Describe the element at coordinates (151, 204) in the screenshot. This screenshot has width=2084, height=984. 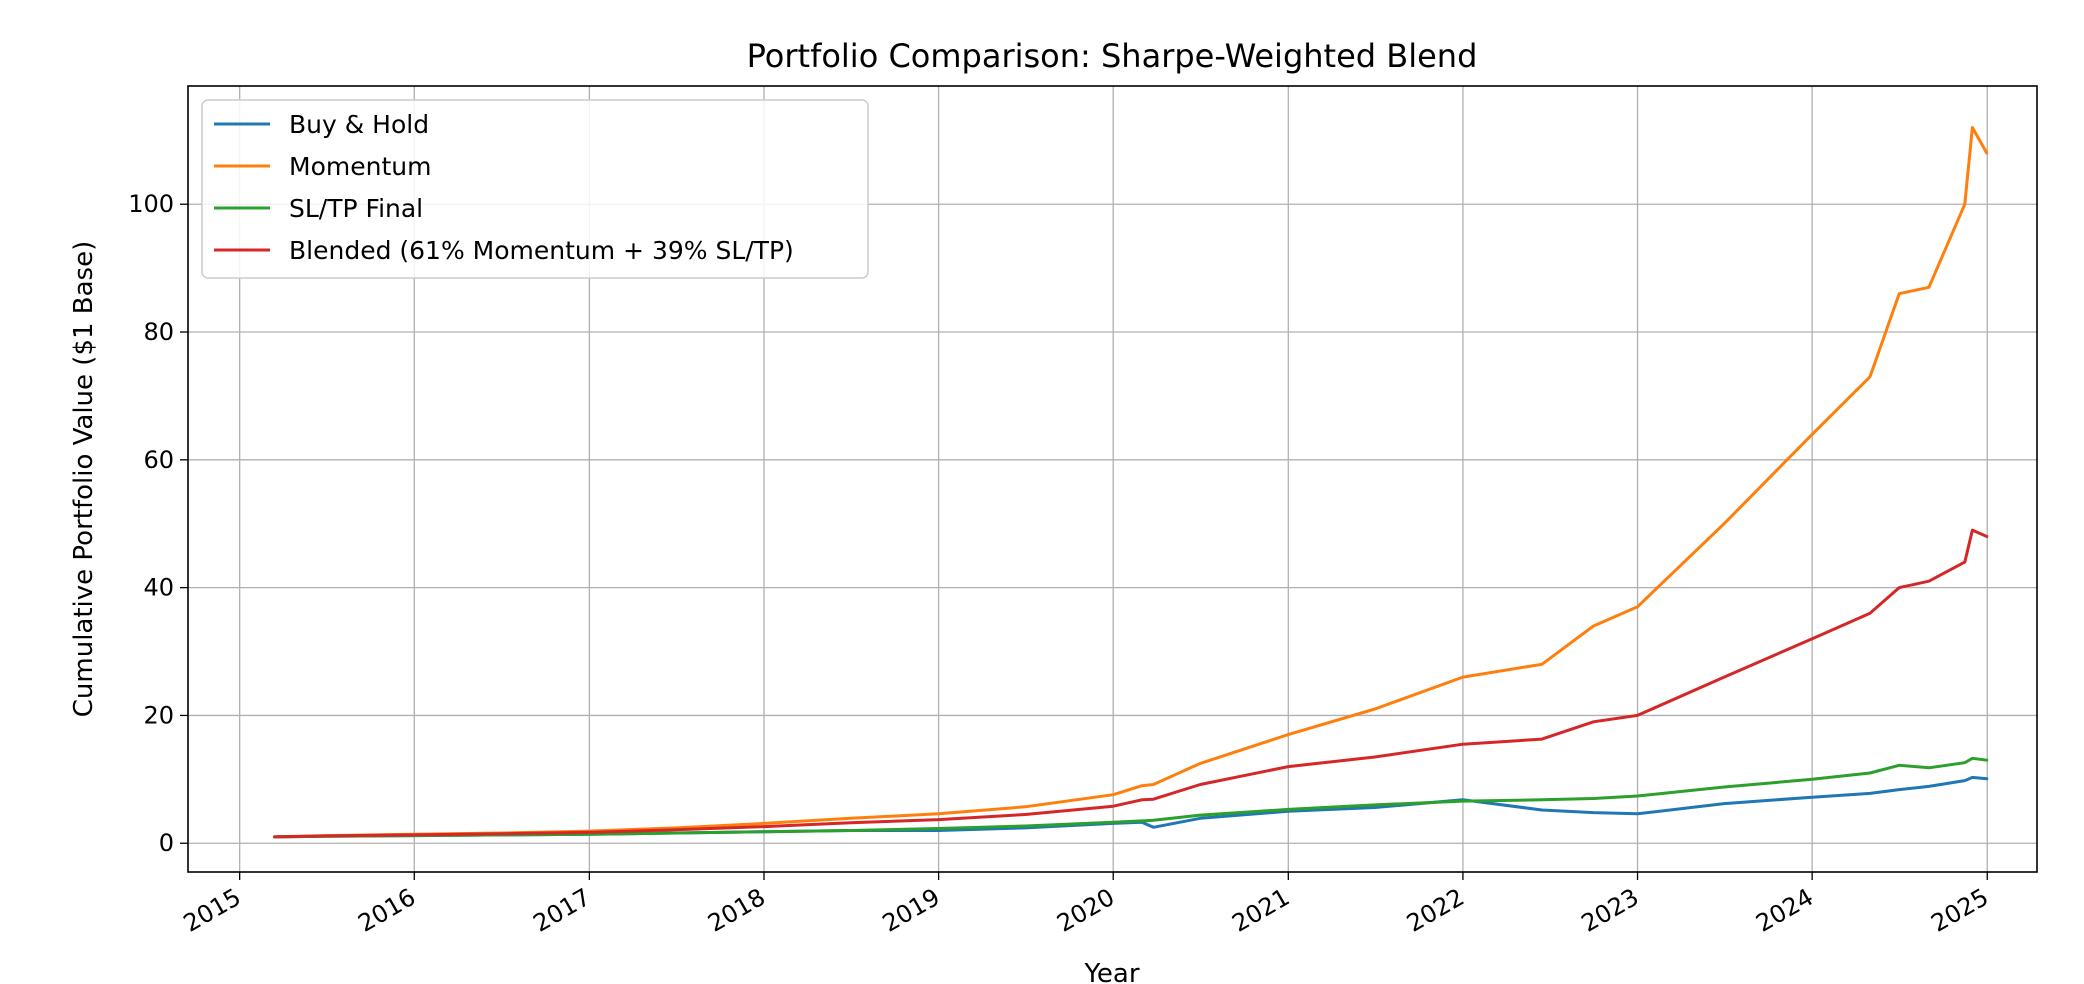
I see `y-tick-label-100: 100` at that location.